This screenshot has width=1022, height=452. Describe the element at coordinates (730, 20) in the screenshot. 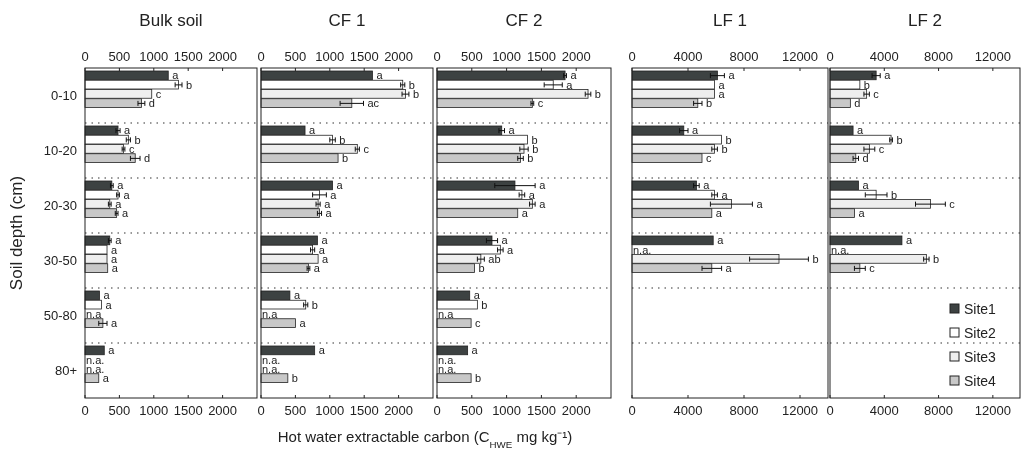

I see `chart-title: LF 1` at that location.